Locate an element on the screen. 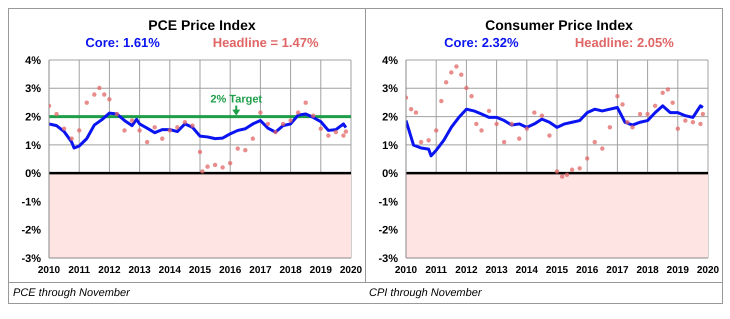 The width and height of the screenshot is (730, 319). ref-line-label: 2% Target is located at coordinates (236, 100).